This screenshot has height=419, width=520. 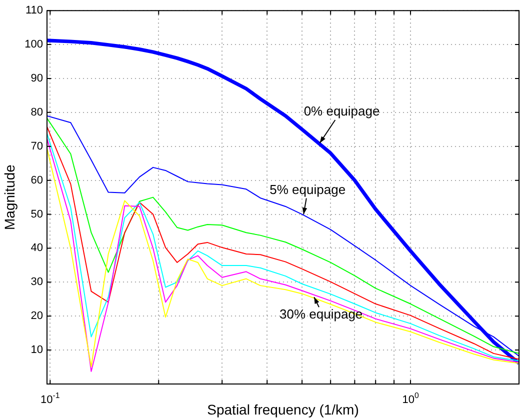 I want to click on annotation: 5% equipage, so click(x=308, y=189).